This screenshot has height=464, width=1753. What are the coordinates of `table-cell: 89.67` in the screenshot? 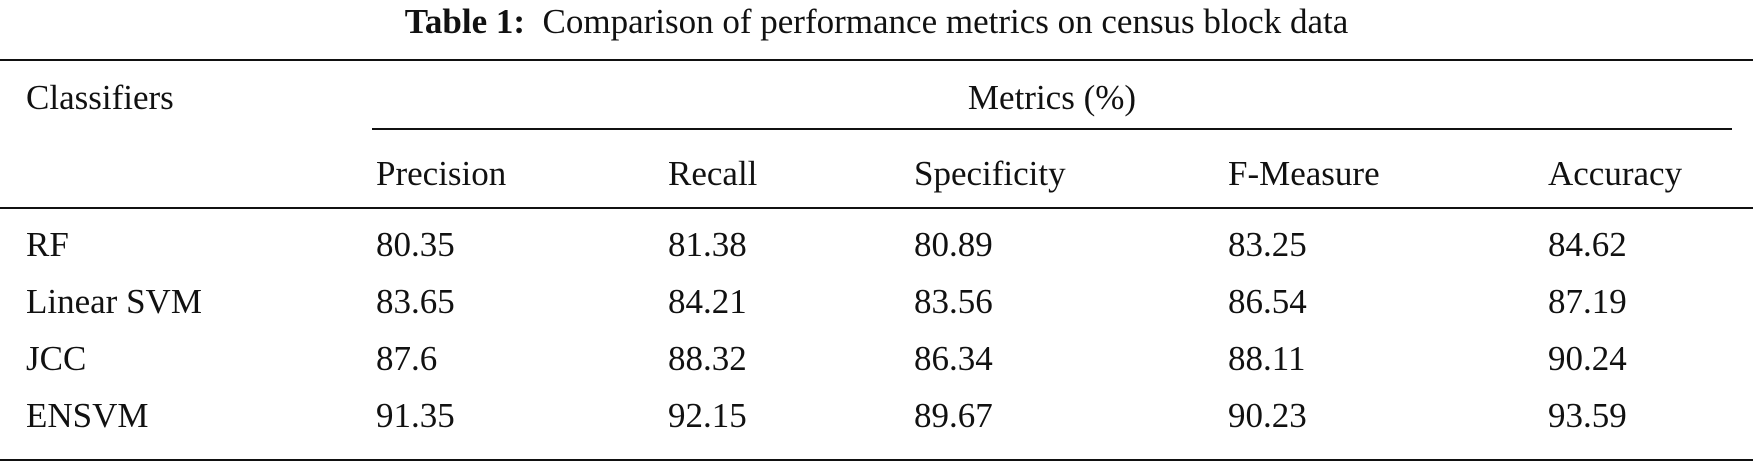 It's located at (953, 415).